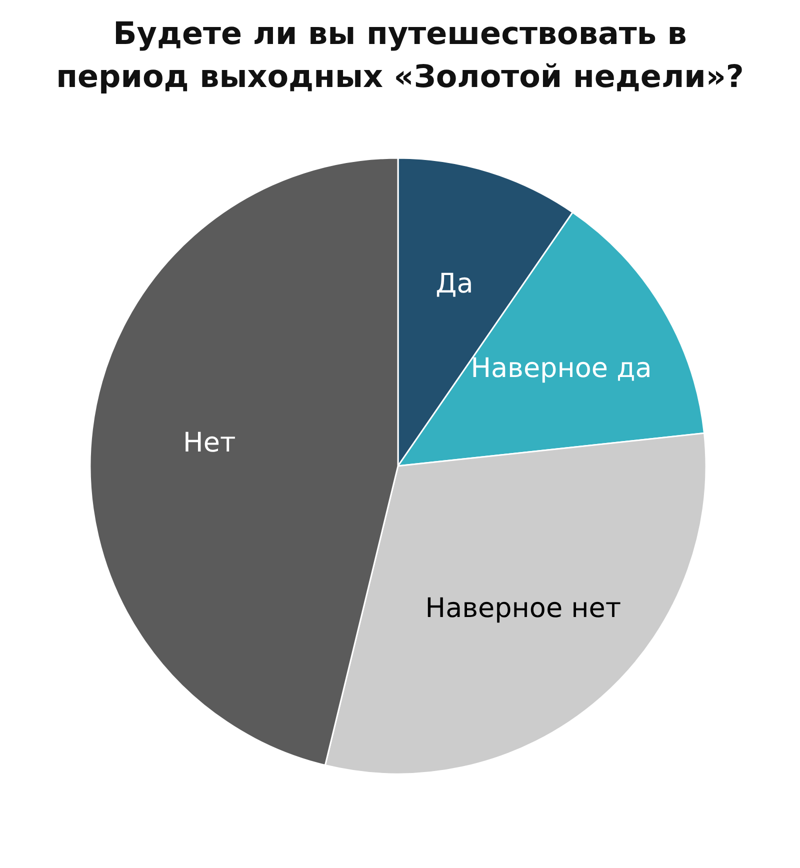  I want to click on slice-label: Нет, so click(209, 442).